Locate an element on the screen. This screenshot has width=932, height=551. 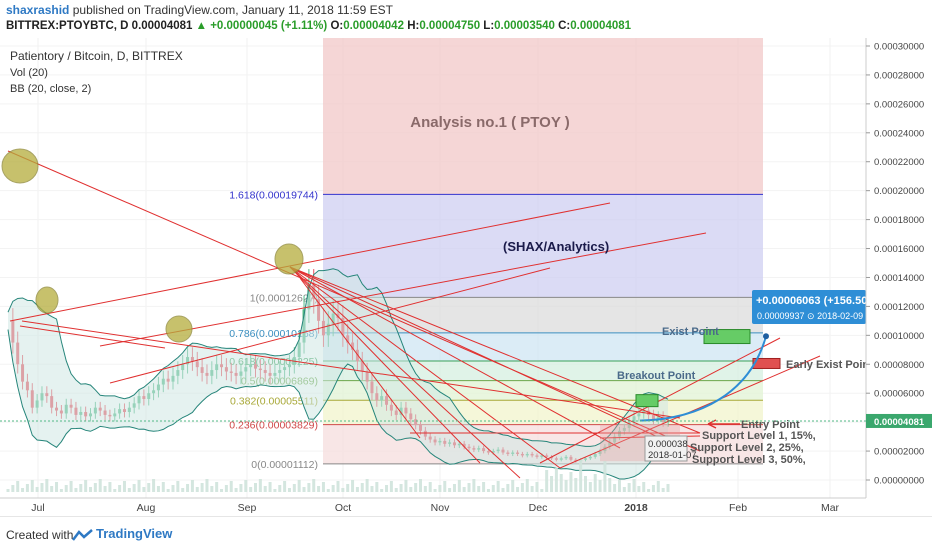
y-tick-label: 0.00010000 is located at coordinates (899, 336).